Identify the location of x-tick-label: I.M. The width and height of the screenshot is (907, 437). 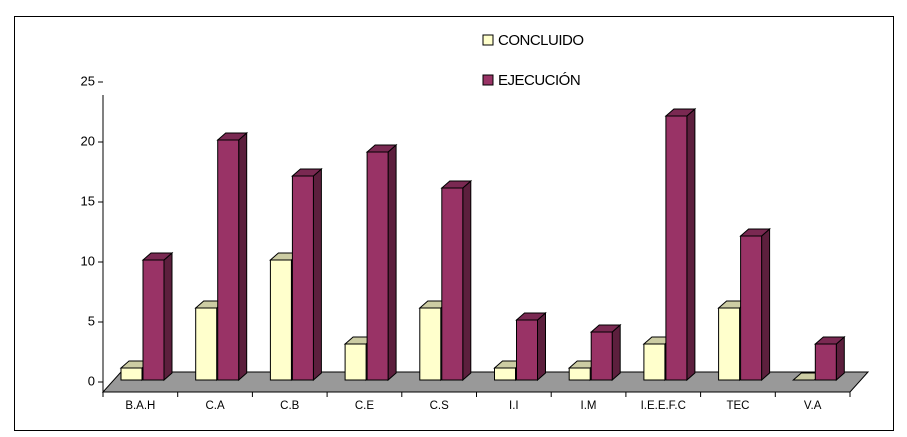
(589, 406).